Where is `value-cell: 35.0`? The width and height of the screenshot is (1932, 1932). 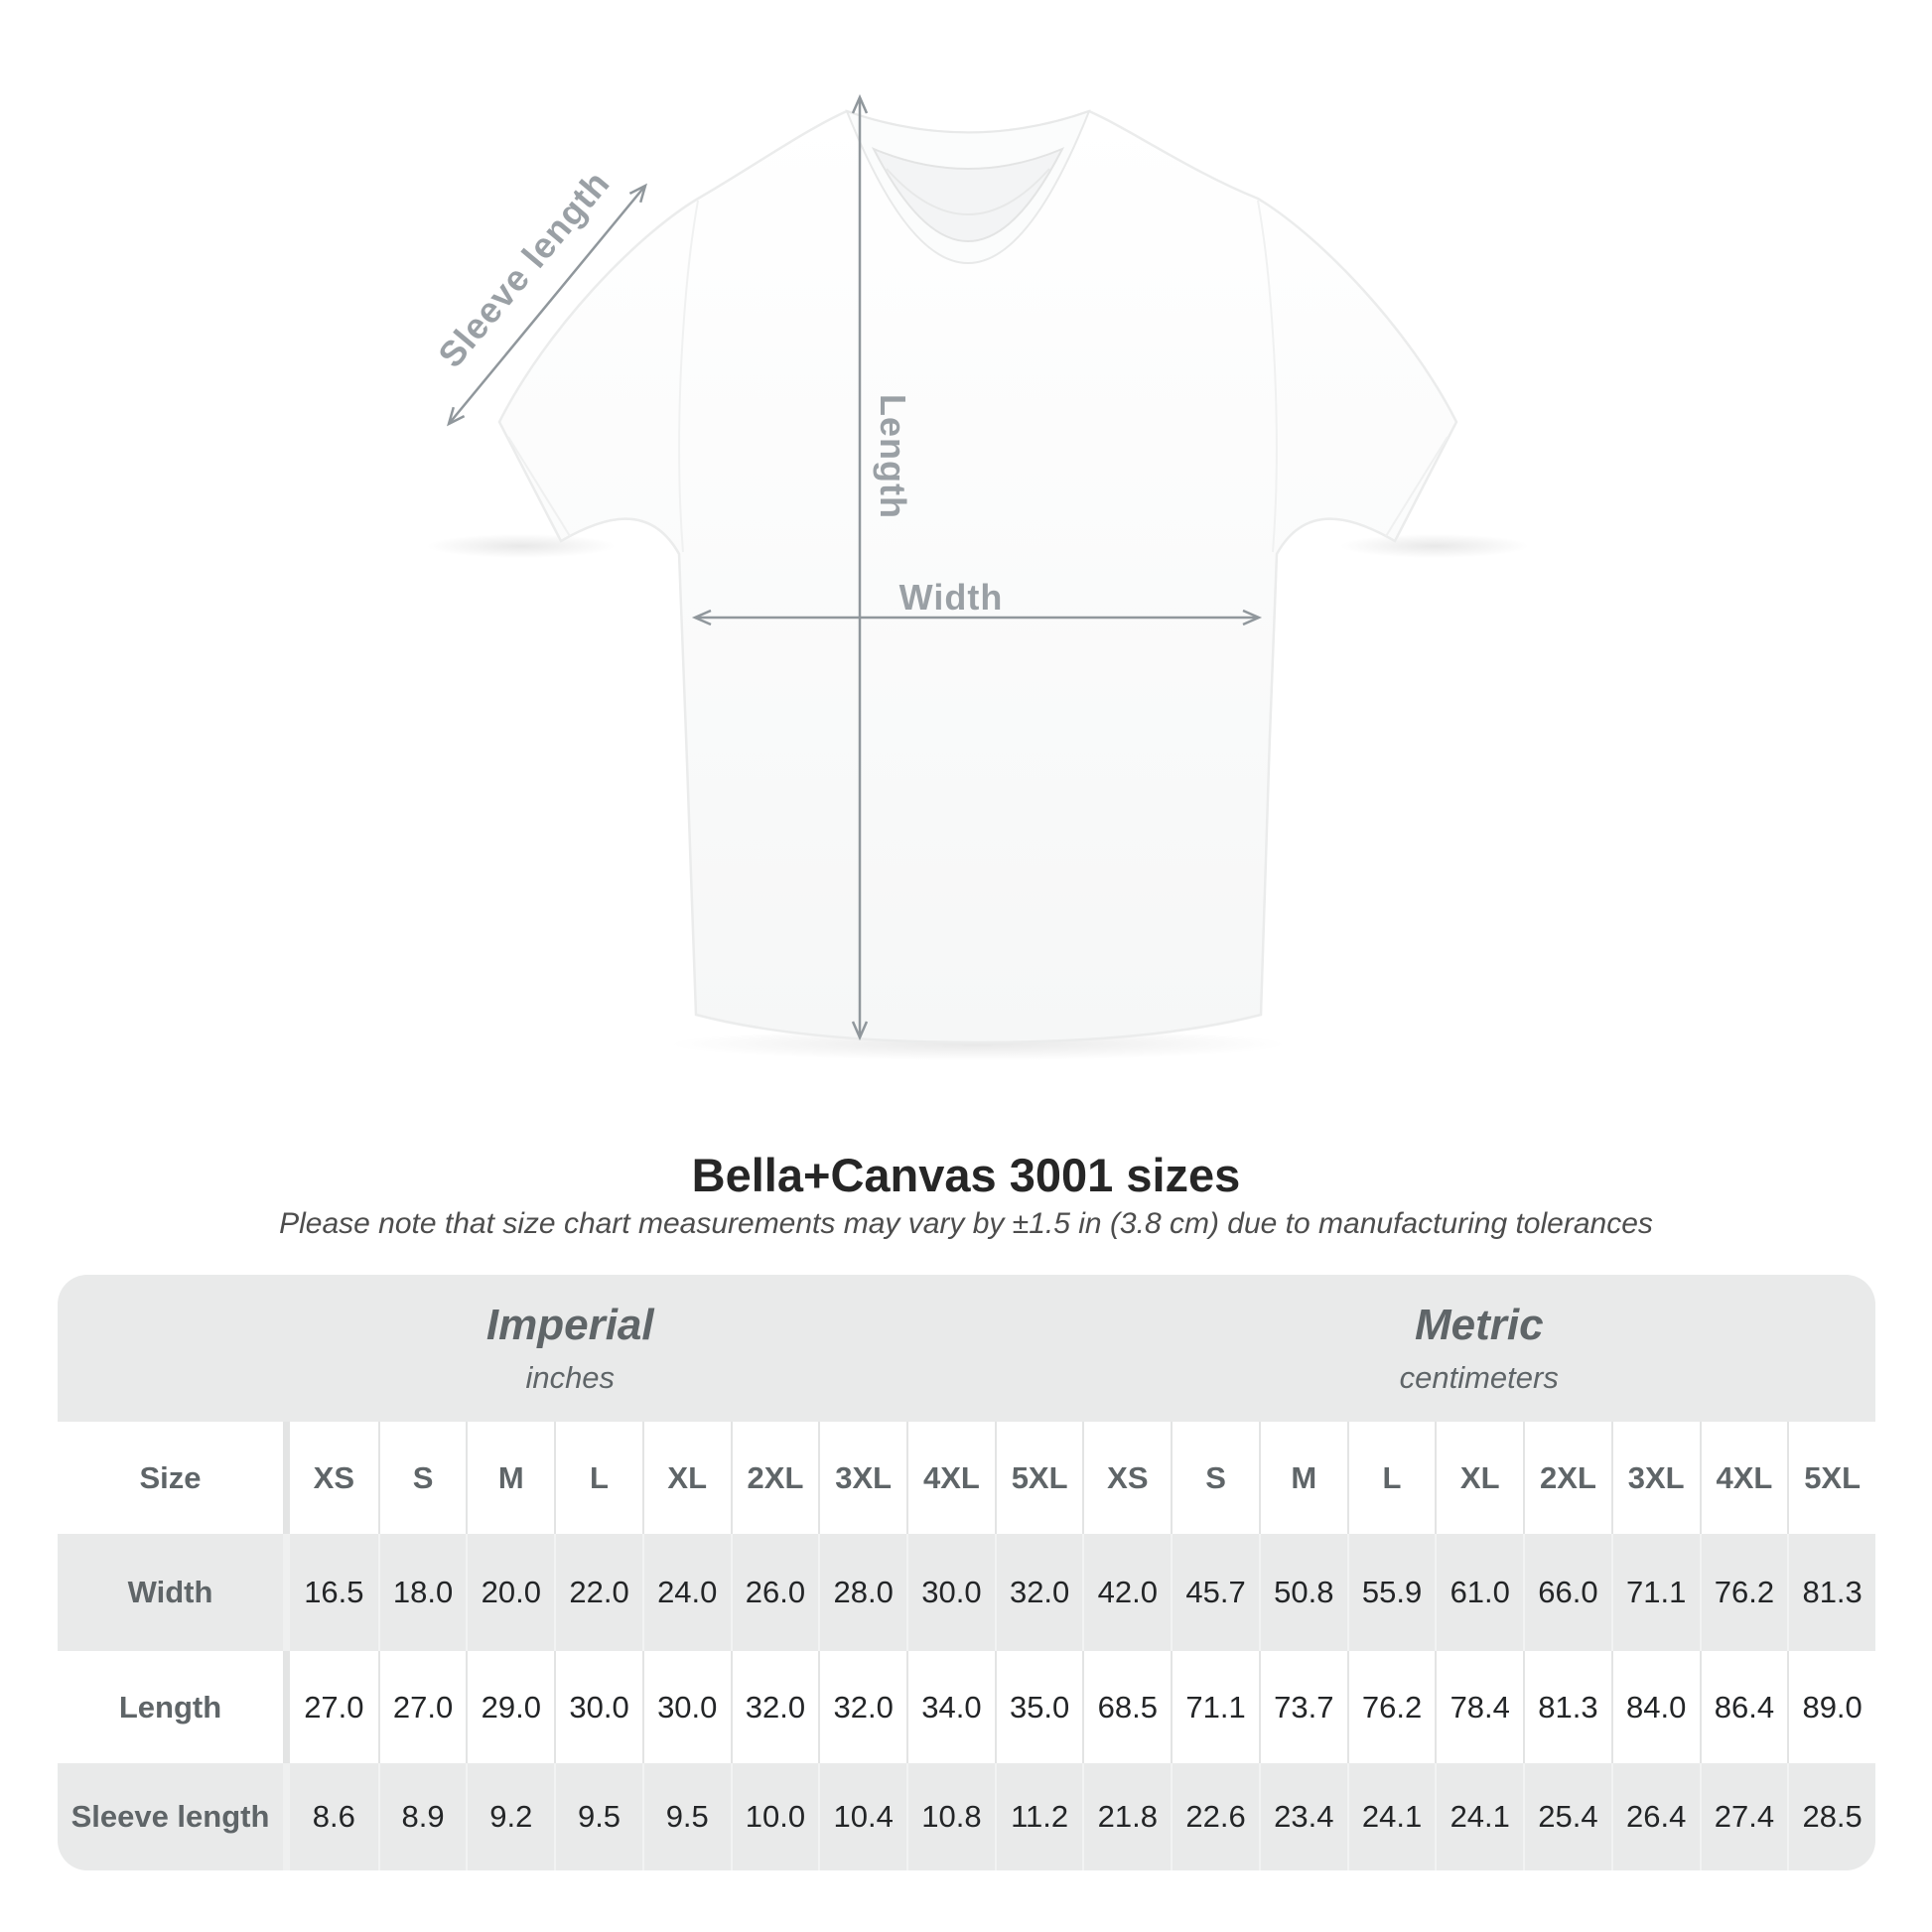
value-cell: 35.0 is located at coordinates (1038, 1707).